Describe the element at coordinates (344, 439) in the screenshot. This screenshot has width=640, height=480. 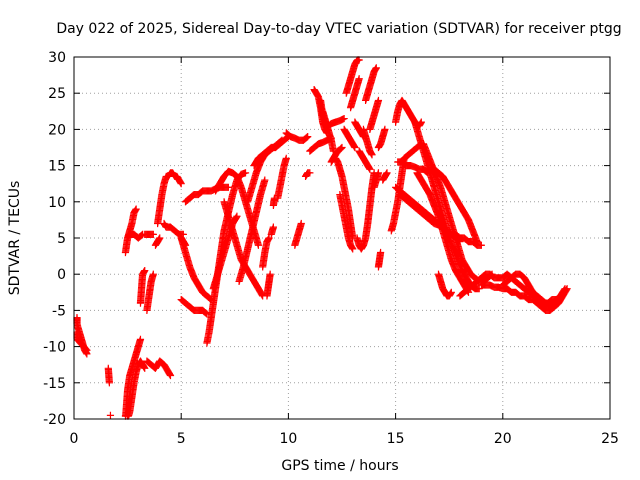
I see `x-tick-labels: 0 5 10 15 20 25` at that location.